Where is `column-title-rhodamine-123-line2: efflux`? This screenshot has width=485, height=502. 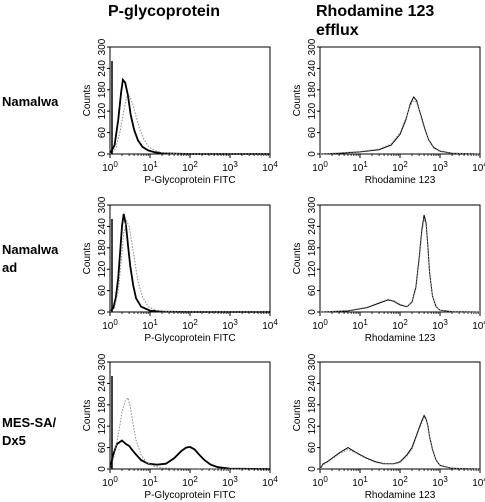
column-title-rhodamine-123-line2: efflux is located at coordinates (337, 30).